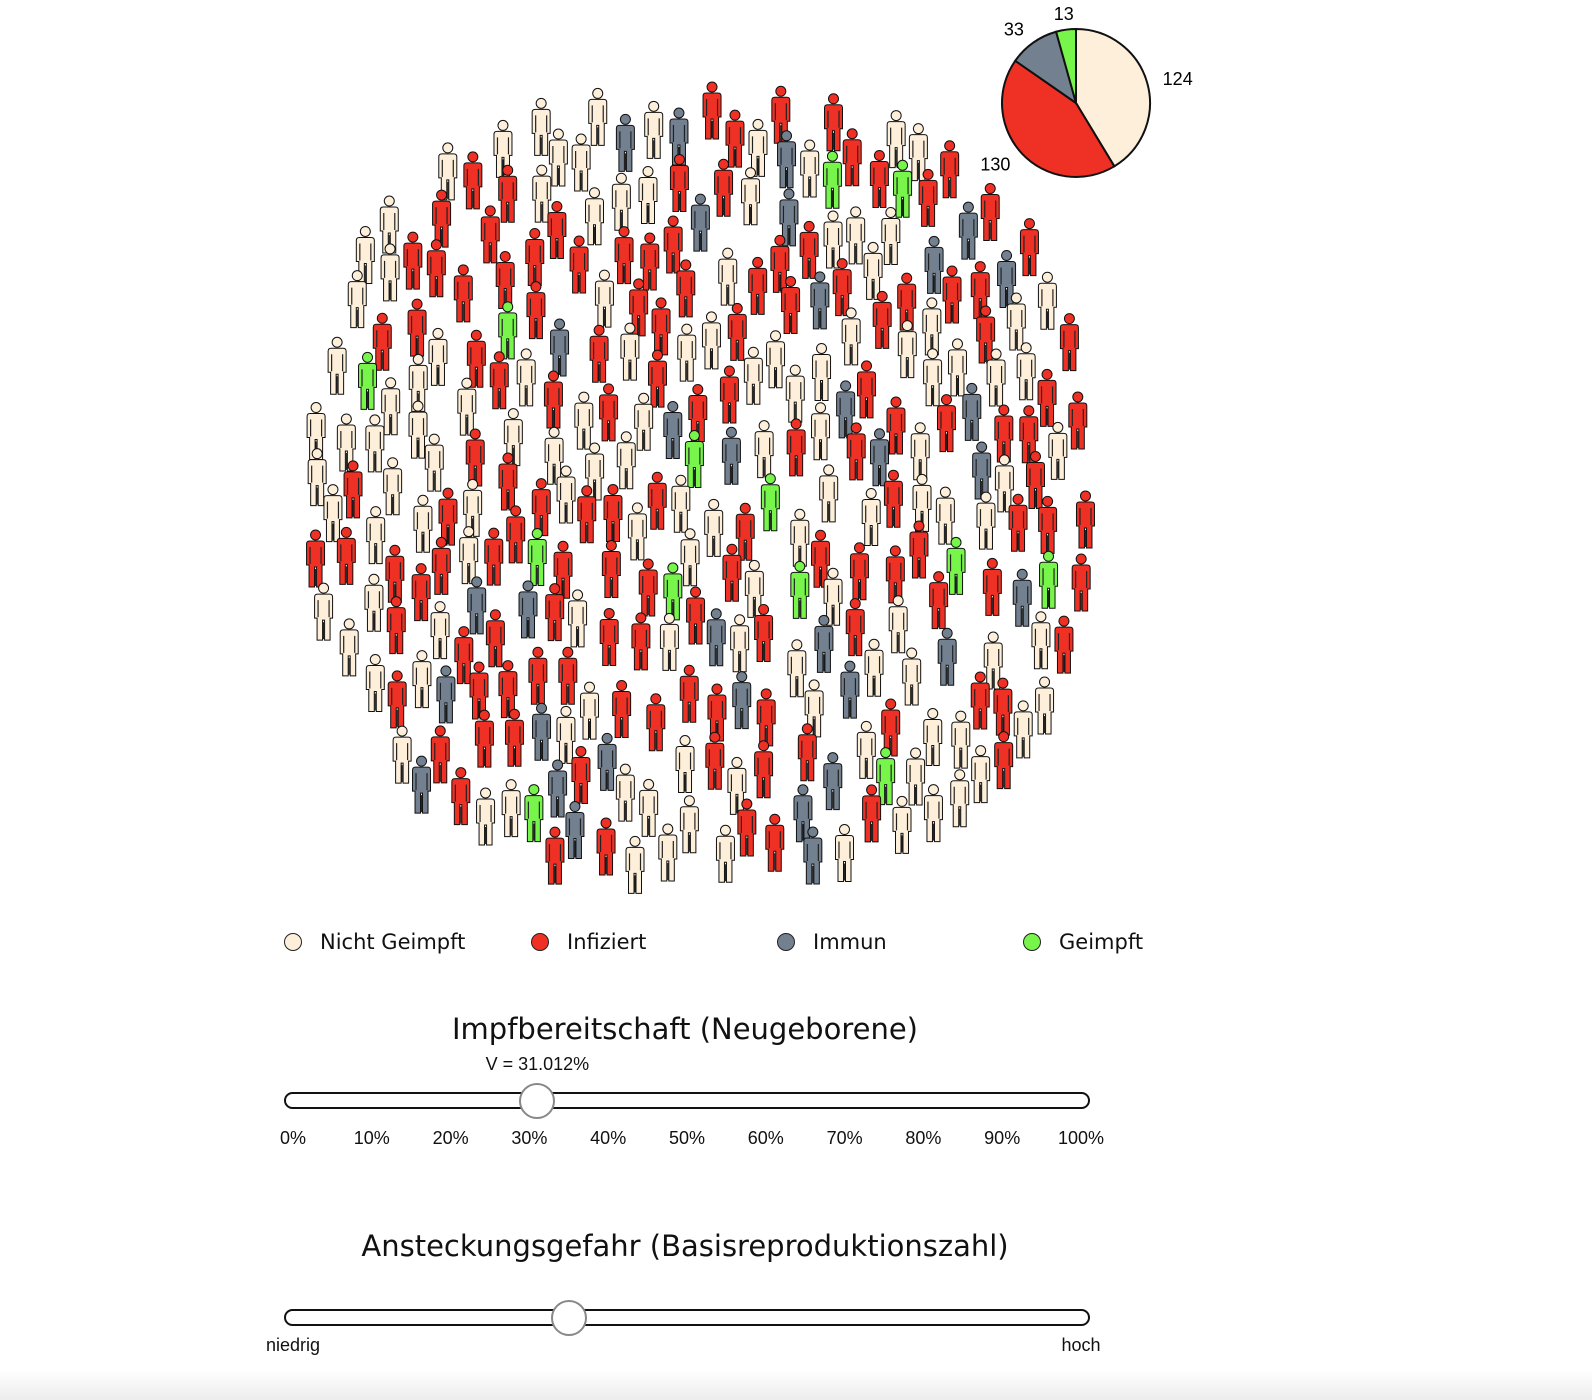 The height and width of the screenshot is (1400, 1592). Describe the element at coordinates (1065, 65) in the screenshot. I see `pie-slice-geimpft` at that location.